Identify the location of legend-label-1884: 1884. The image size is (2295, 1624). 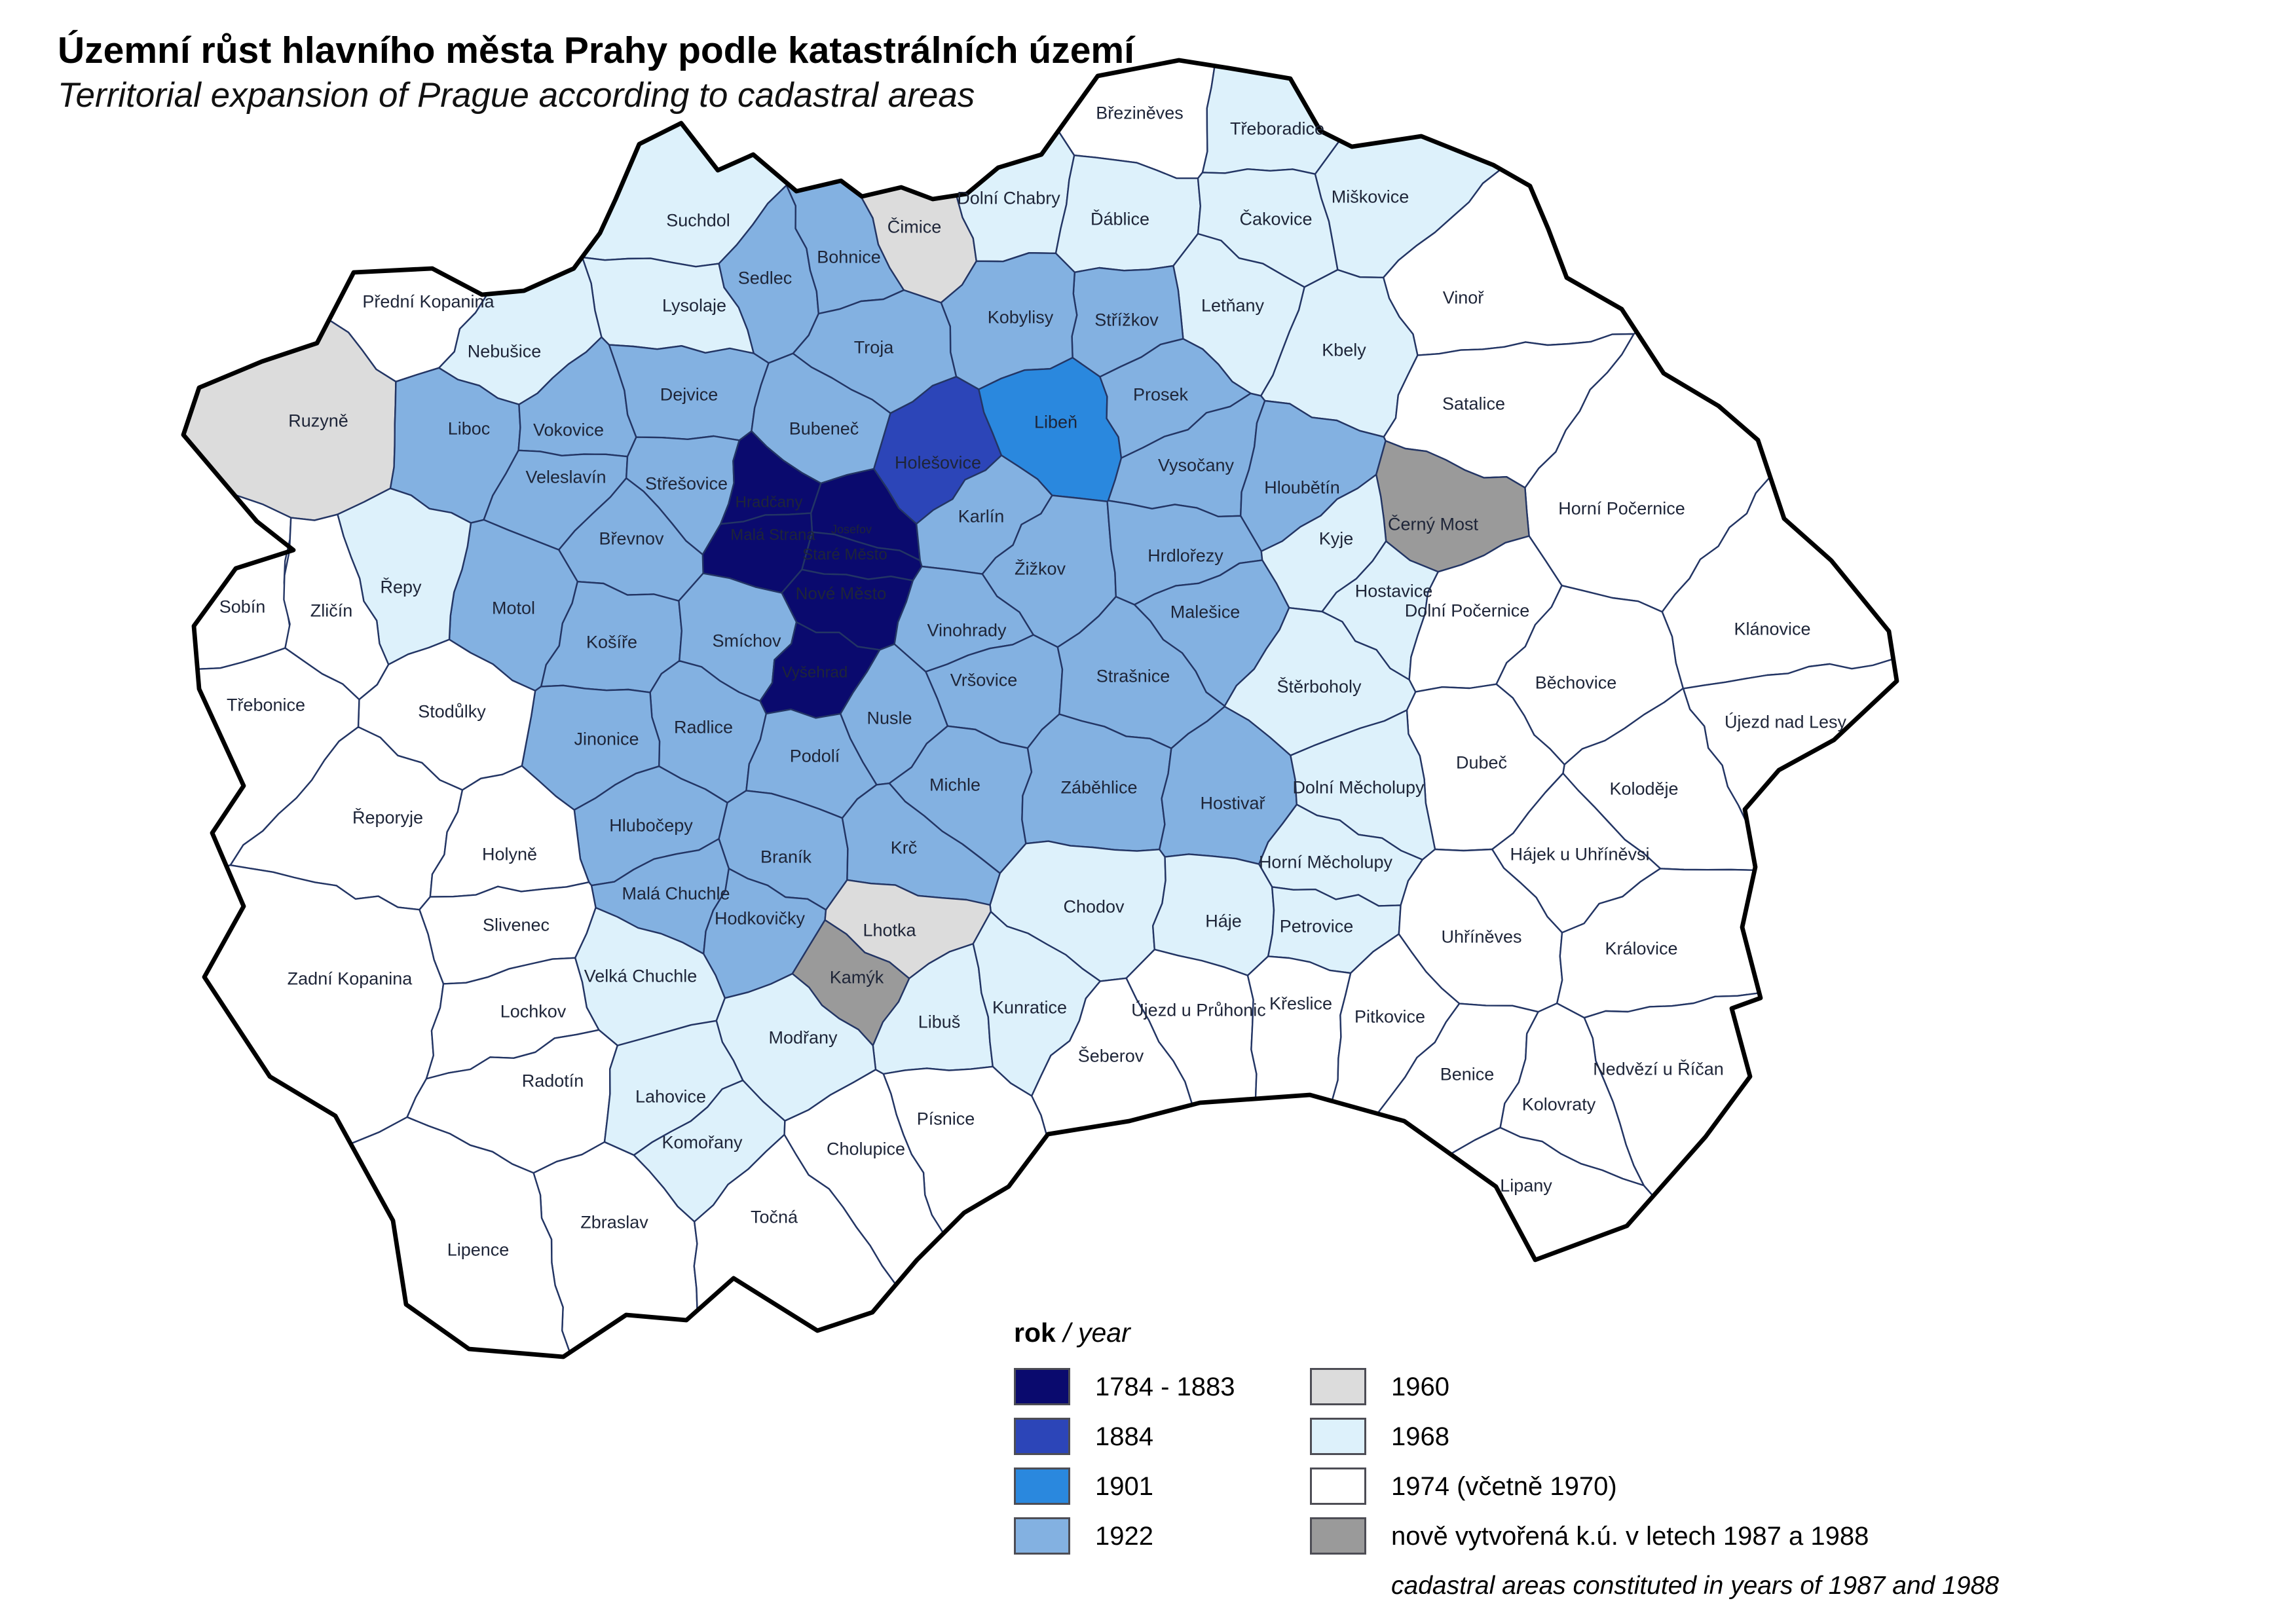
(1124, 1436).